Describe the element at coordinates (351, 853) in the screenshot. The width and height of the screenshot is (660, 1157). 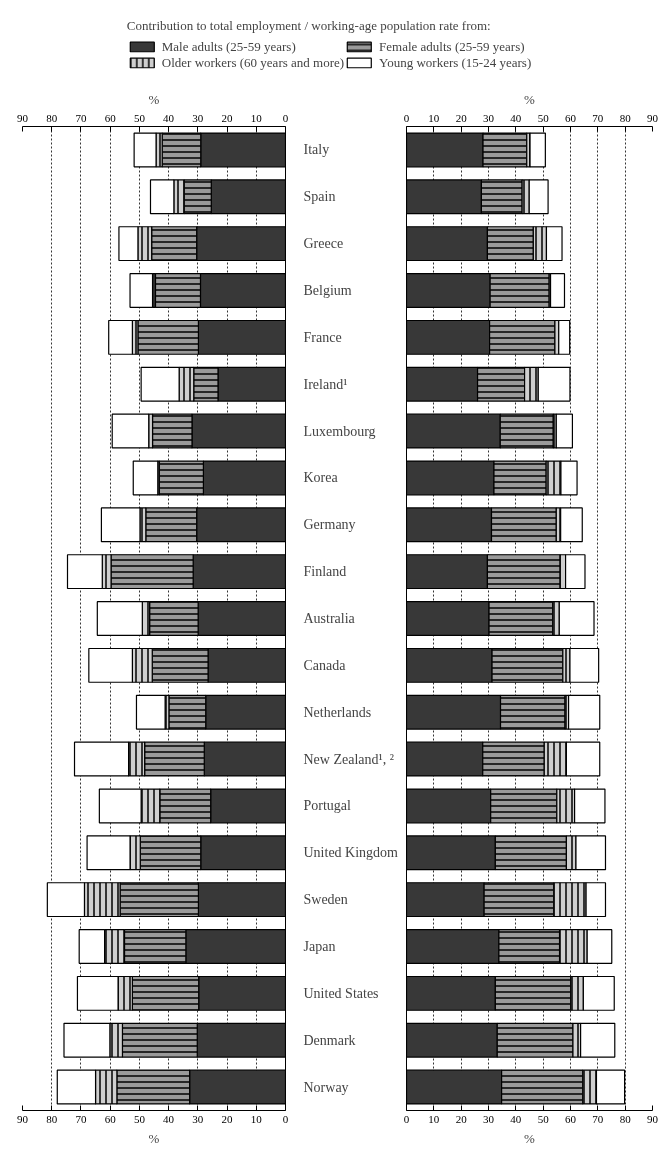
I see `y-tick-label: United Kingdom` at that location.